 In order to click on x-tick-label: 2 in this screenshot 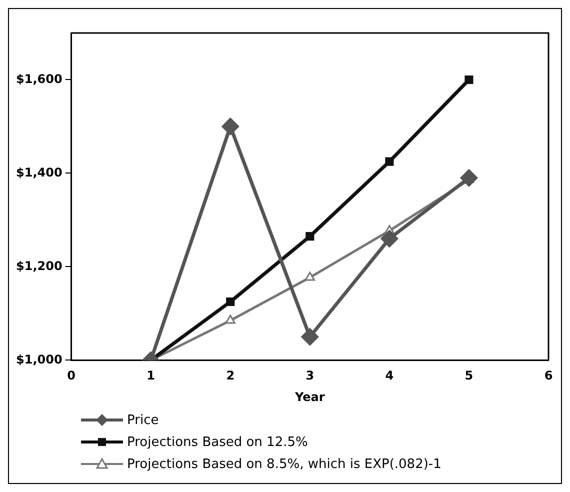, I will do `click(230, 375)`.